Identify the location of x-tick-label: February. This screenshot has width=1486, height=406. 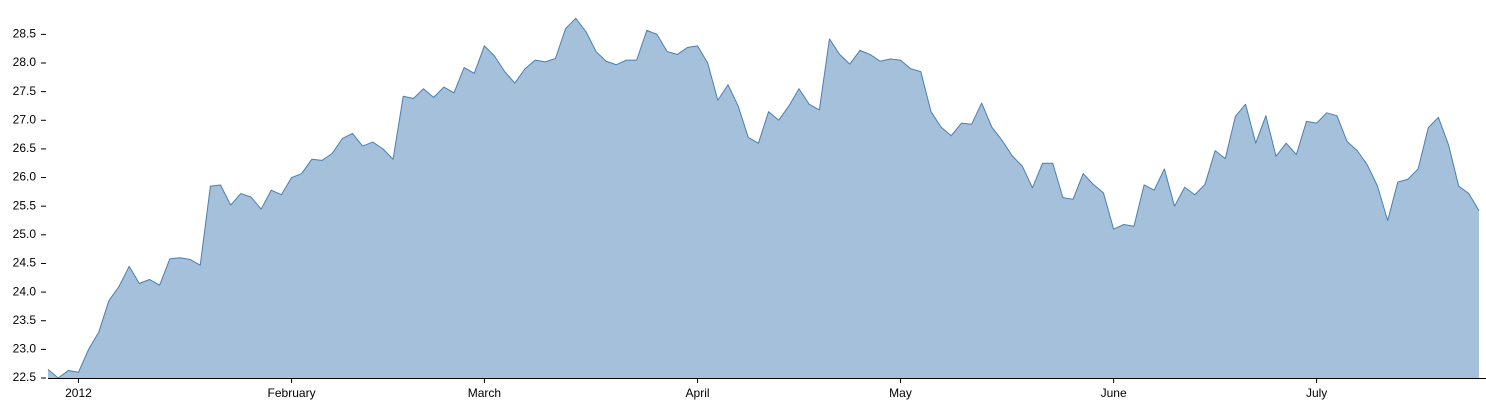
(292, 393).